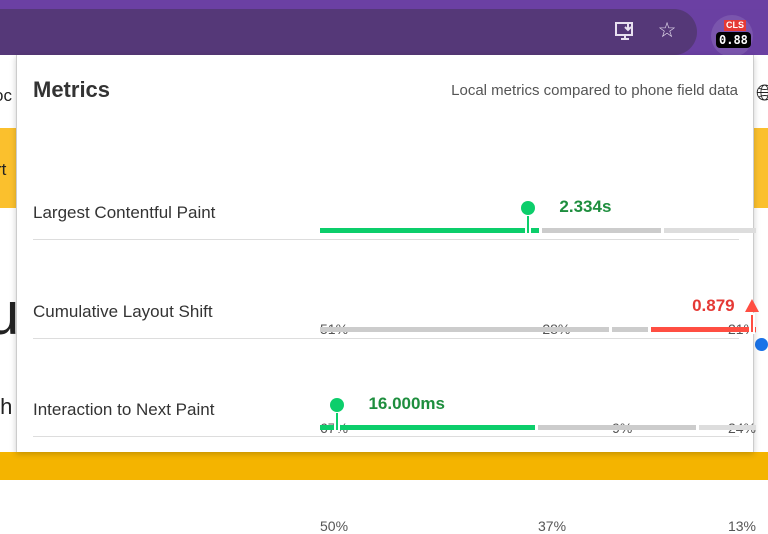 This screenshot has height=534, width=768. Describe the element at coordinates (539, 367) in the screenshot. I see `distribution-bar: 67%9%24%` at that location.